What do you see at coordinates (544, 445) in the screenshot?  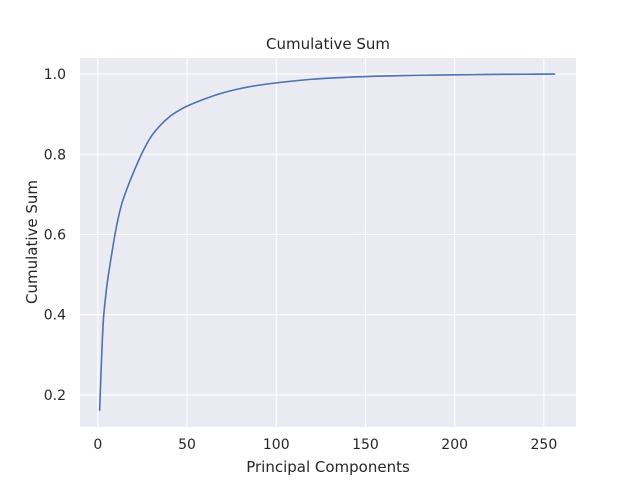 I see `x-tick-label: 250` at bounding box center [544, 445].